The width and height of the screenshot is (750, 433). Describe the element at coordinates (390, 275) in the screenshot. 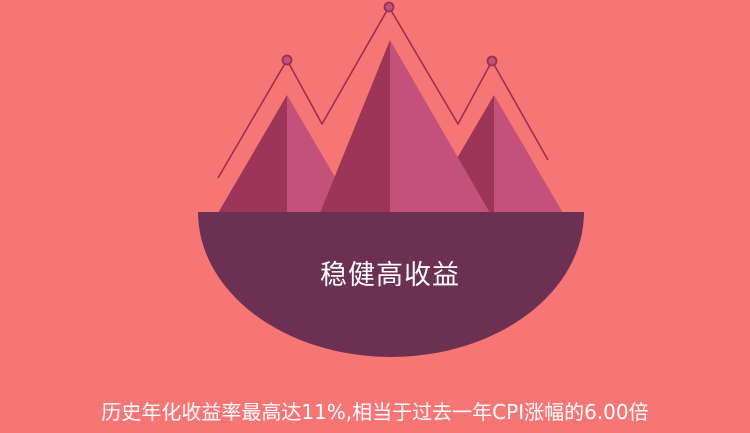

I see `badge-title: 稳健高收益` at that location.